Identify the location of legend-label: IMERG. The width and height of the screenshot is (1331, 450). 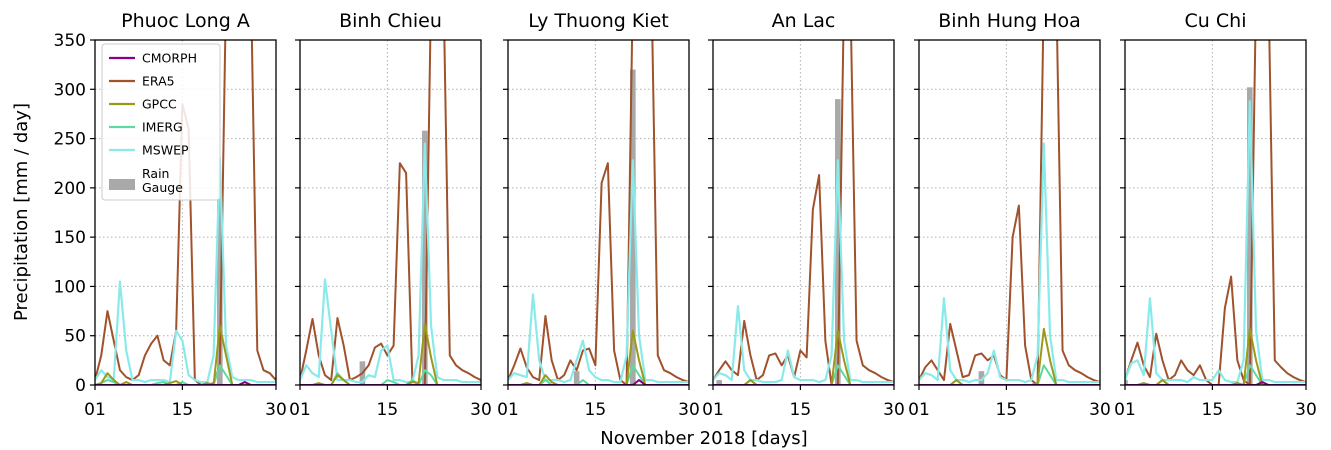
(162, 127).